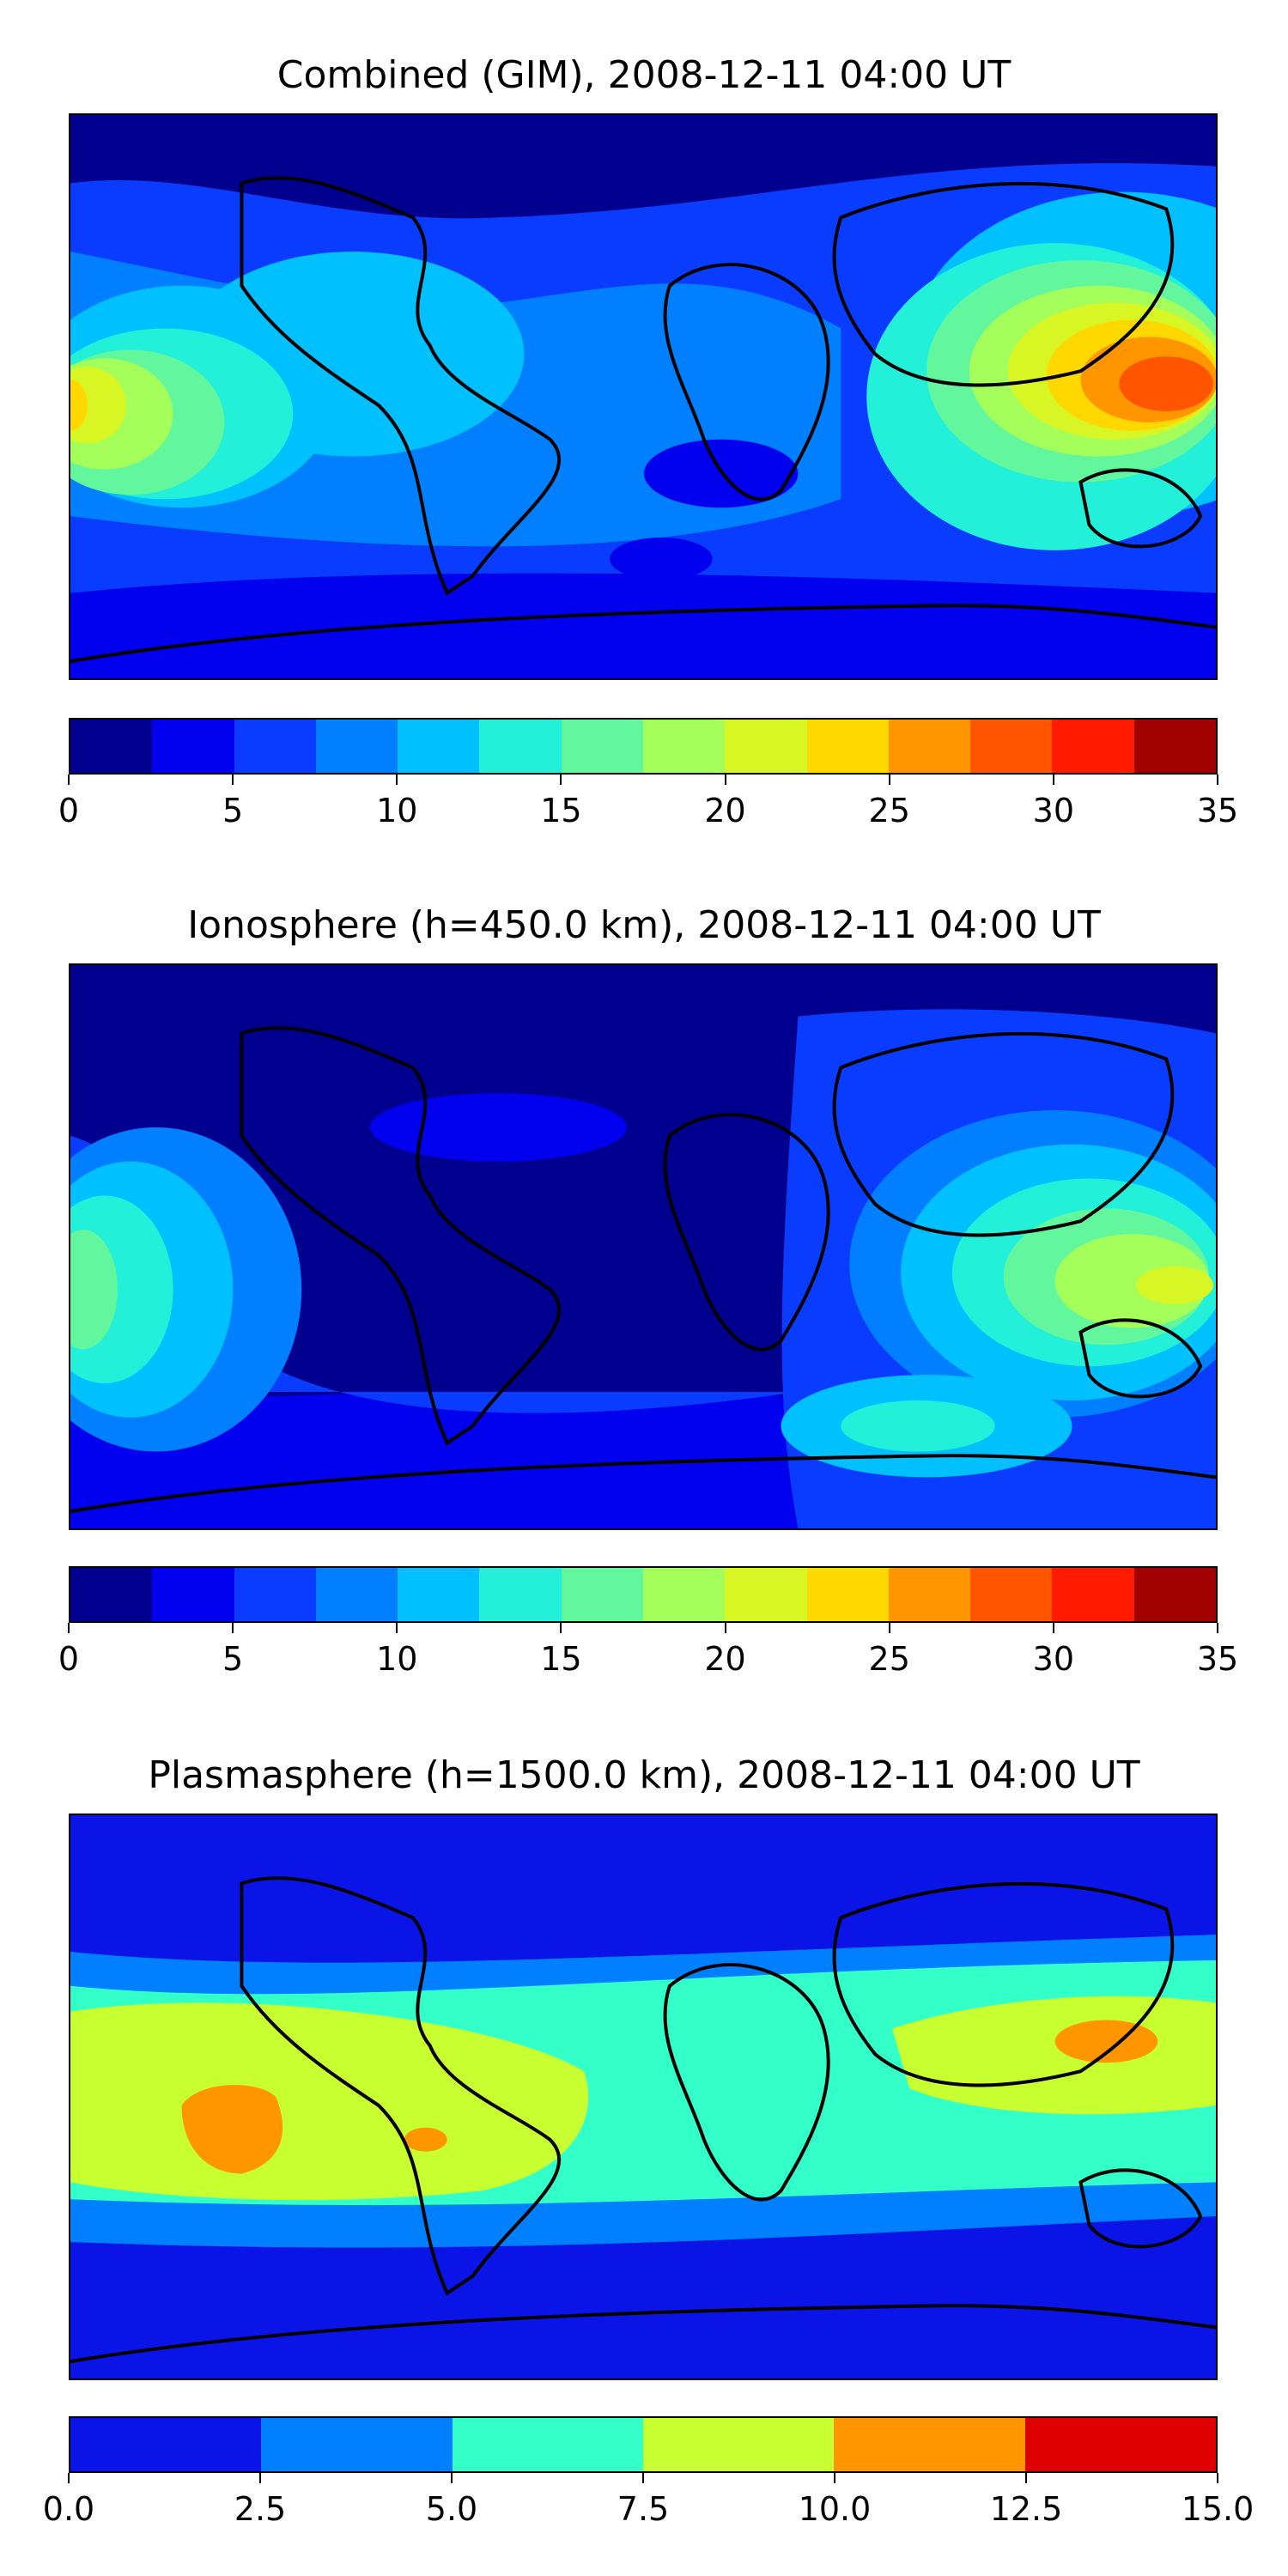 The height and width of the screenshot is (2576, 1288). What do you see at coordinates (260, 2509) in the screenshot?
I see `colorbar-tick-label: 2.5` at bounding box center [260, 2509].